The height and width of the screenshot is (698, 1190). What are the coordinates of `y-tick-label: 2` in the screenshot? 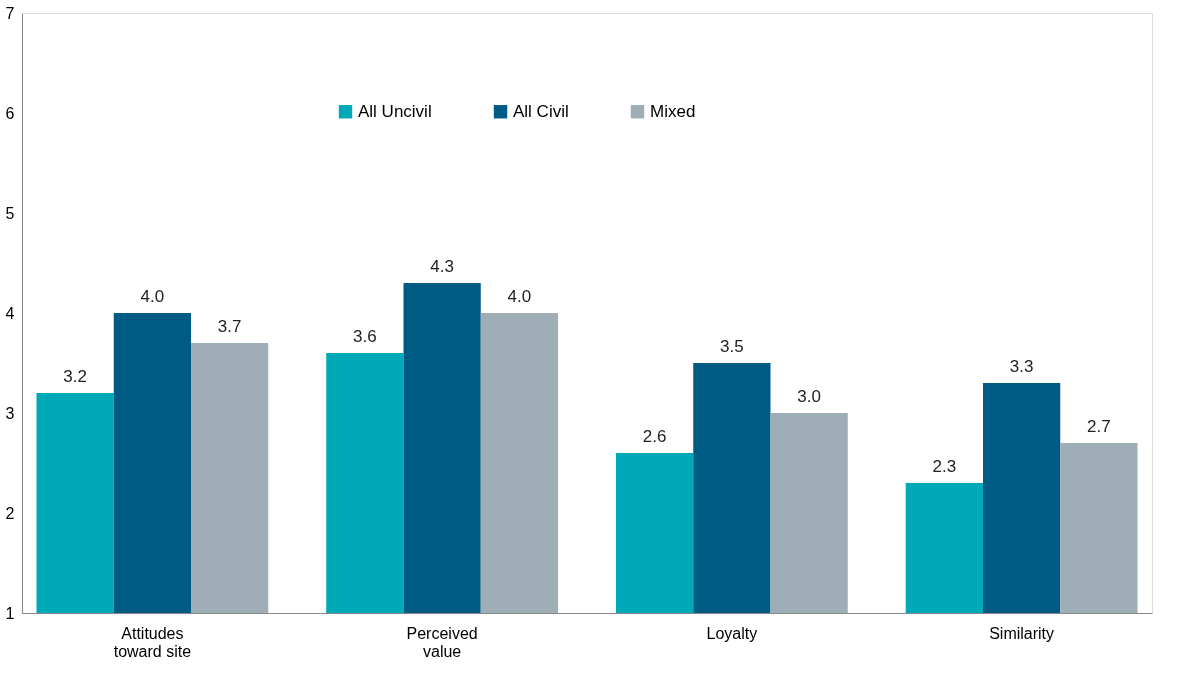 It's located at (10, 513).